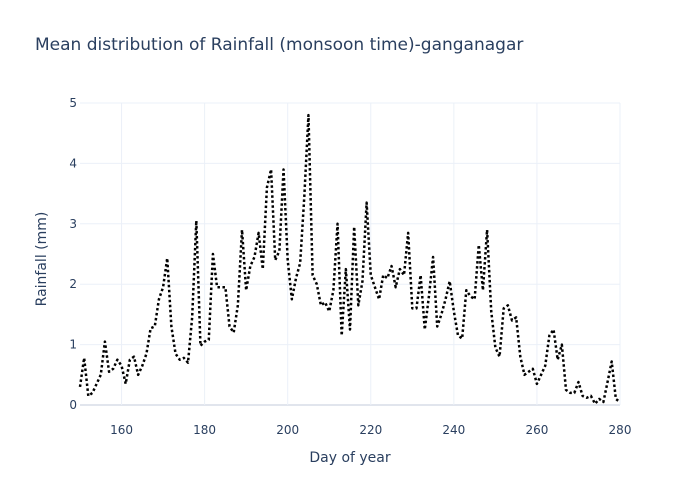  I want to click on x-tick-label: 200, so click(287, 430).